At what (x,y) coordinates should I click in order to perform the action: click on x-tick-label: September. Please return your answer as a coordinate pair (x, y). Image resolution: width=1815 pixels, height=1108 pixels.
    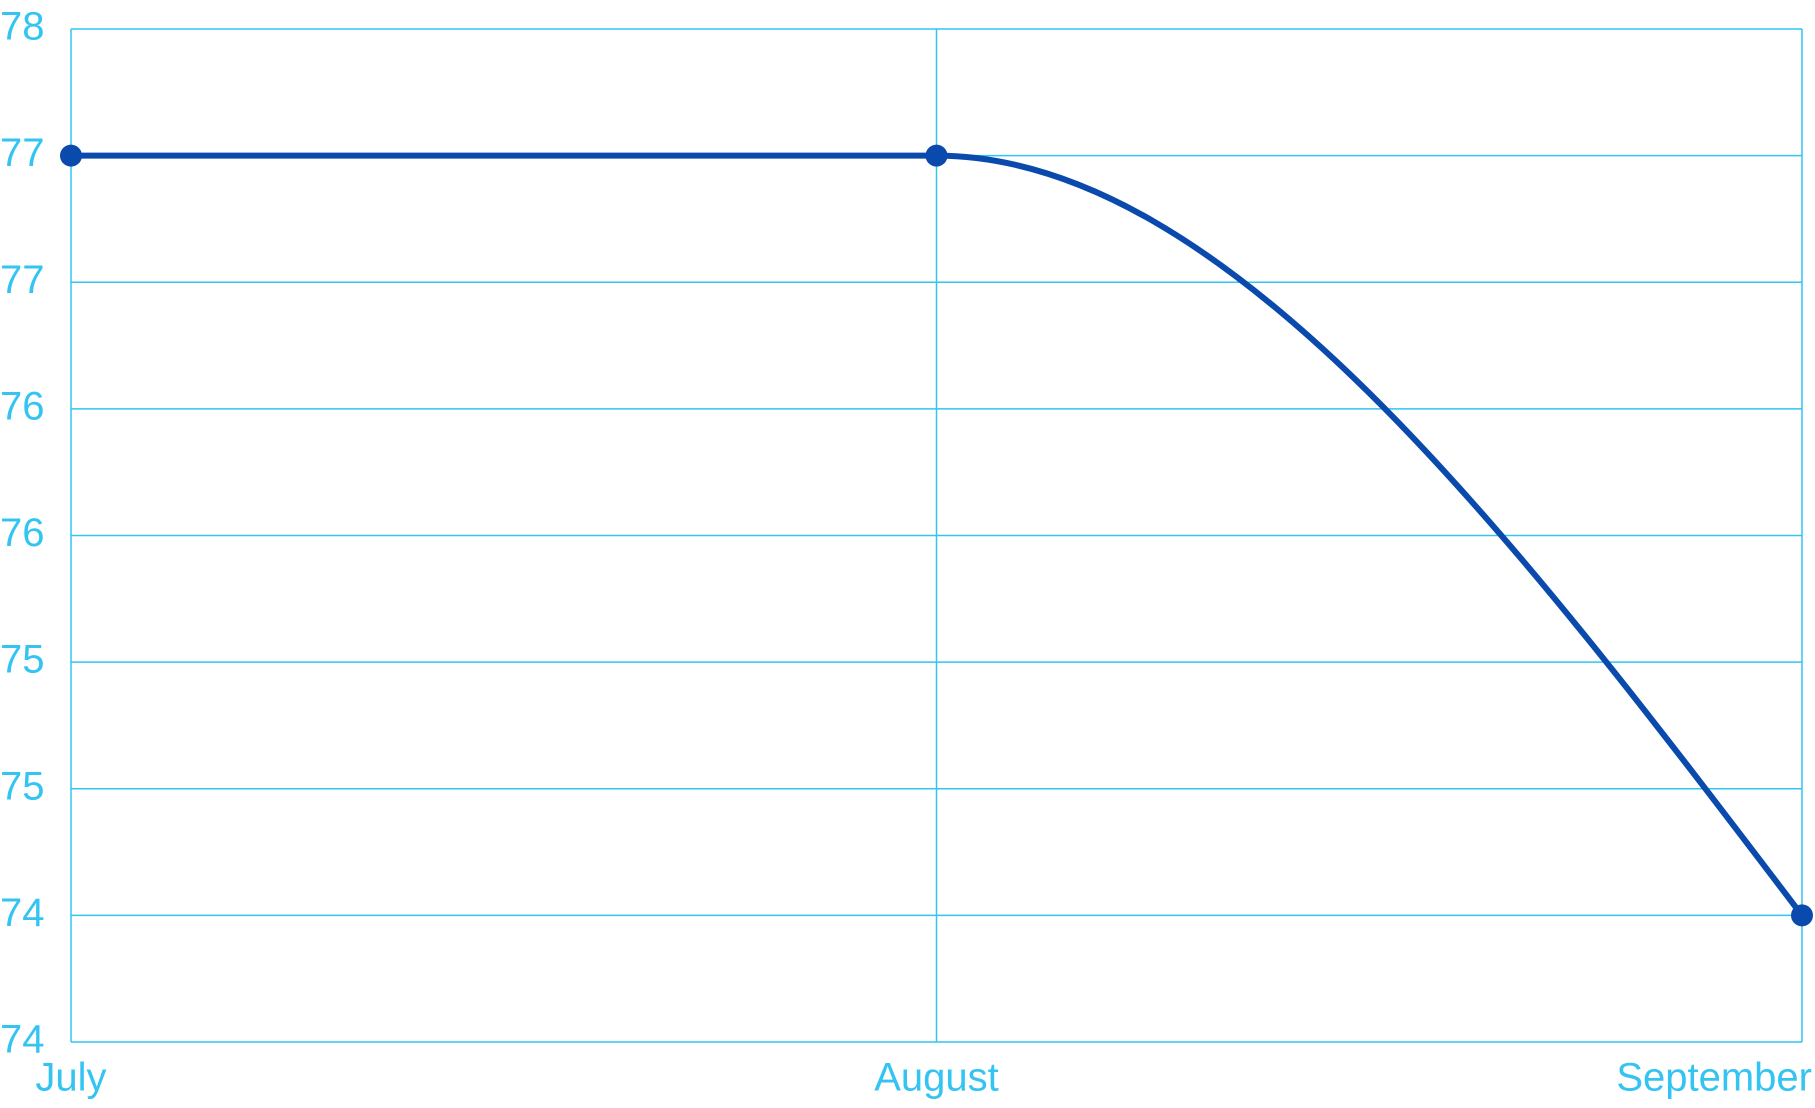
    Looking at the image, I should click on (1714, 1078).